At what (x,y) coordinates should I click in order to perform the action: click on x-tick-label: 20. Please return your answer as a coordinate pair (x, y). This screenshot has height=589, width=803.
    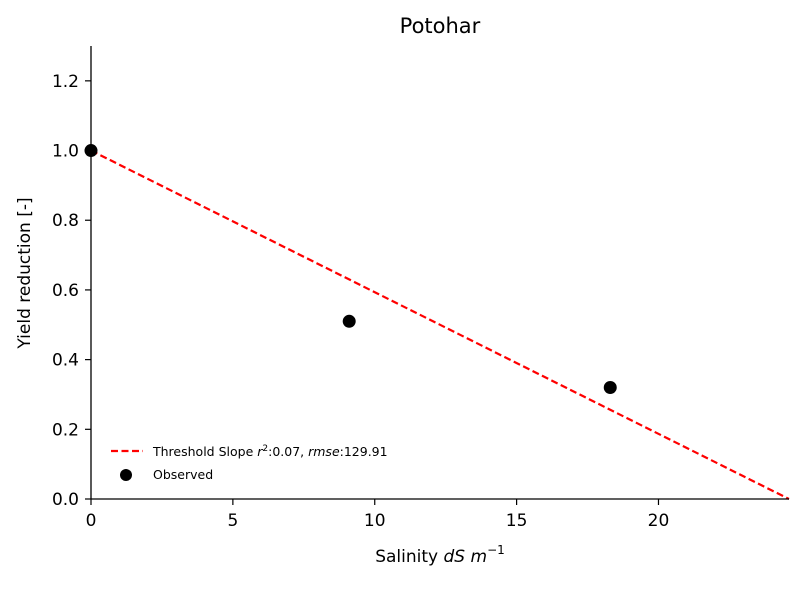
    Looking at the image, I should click on (659, 521).